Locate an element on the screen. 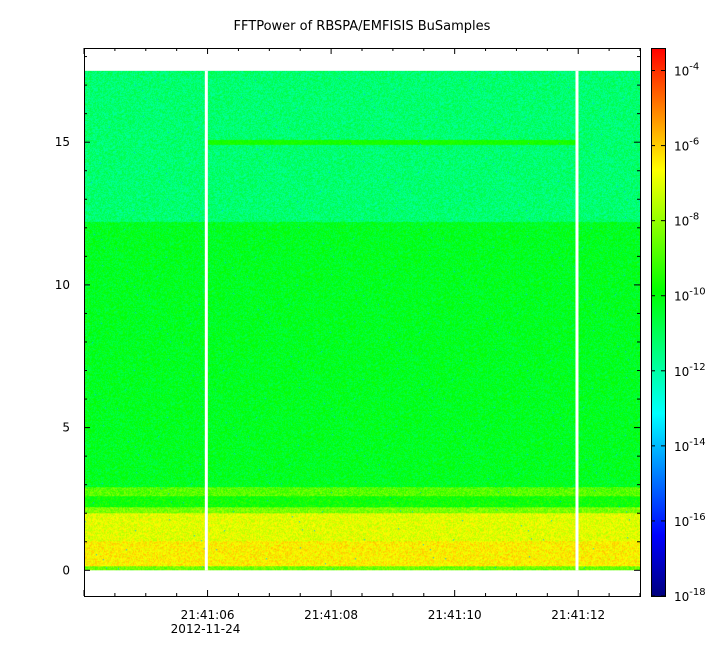 The height and width of the screenshot is (656, 724). colorbar-tick-label: 10⁻⁸ is located at coordinates (686, 220).